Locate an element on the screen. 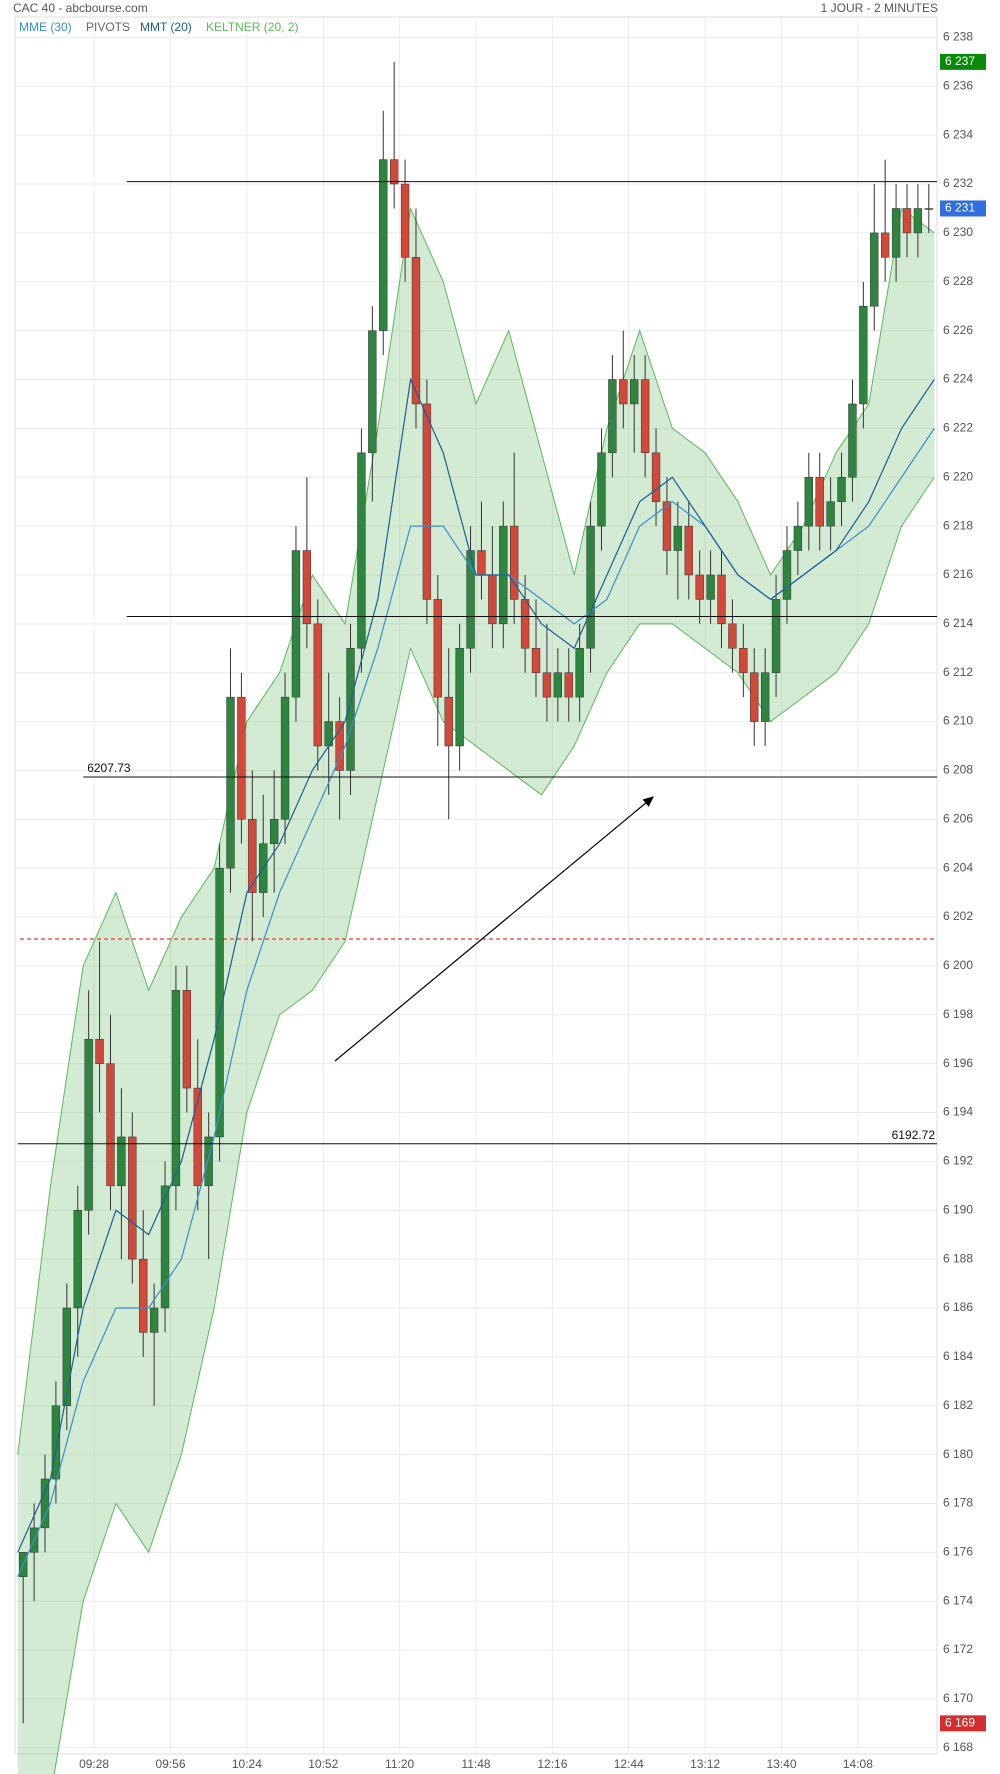 This screenshot has width=1000, height=1774. y-tick-label: 6 224 is located at coordinates (958, 379).